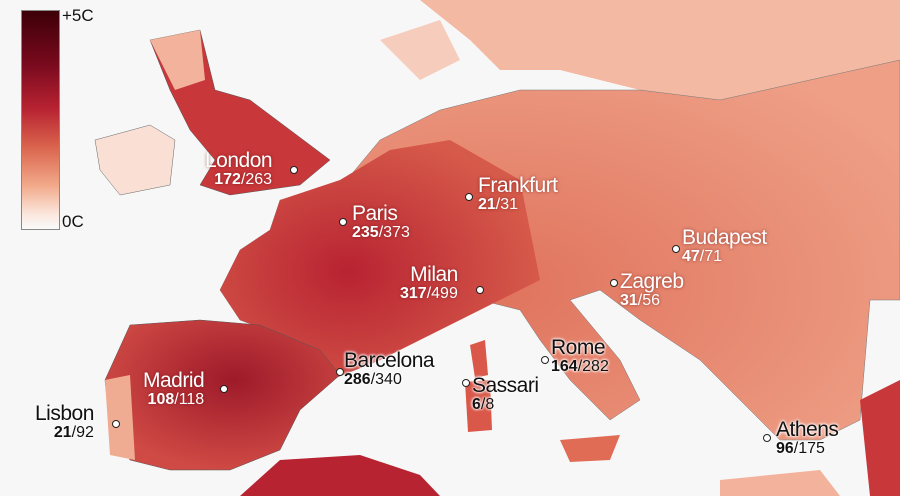  Describe the element at coordinates (375, 213) in the screenshot. I see `city-name: Paris` at that location.